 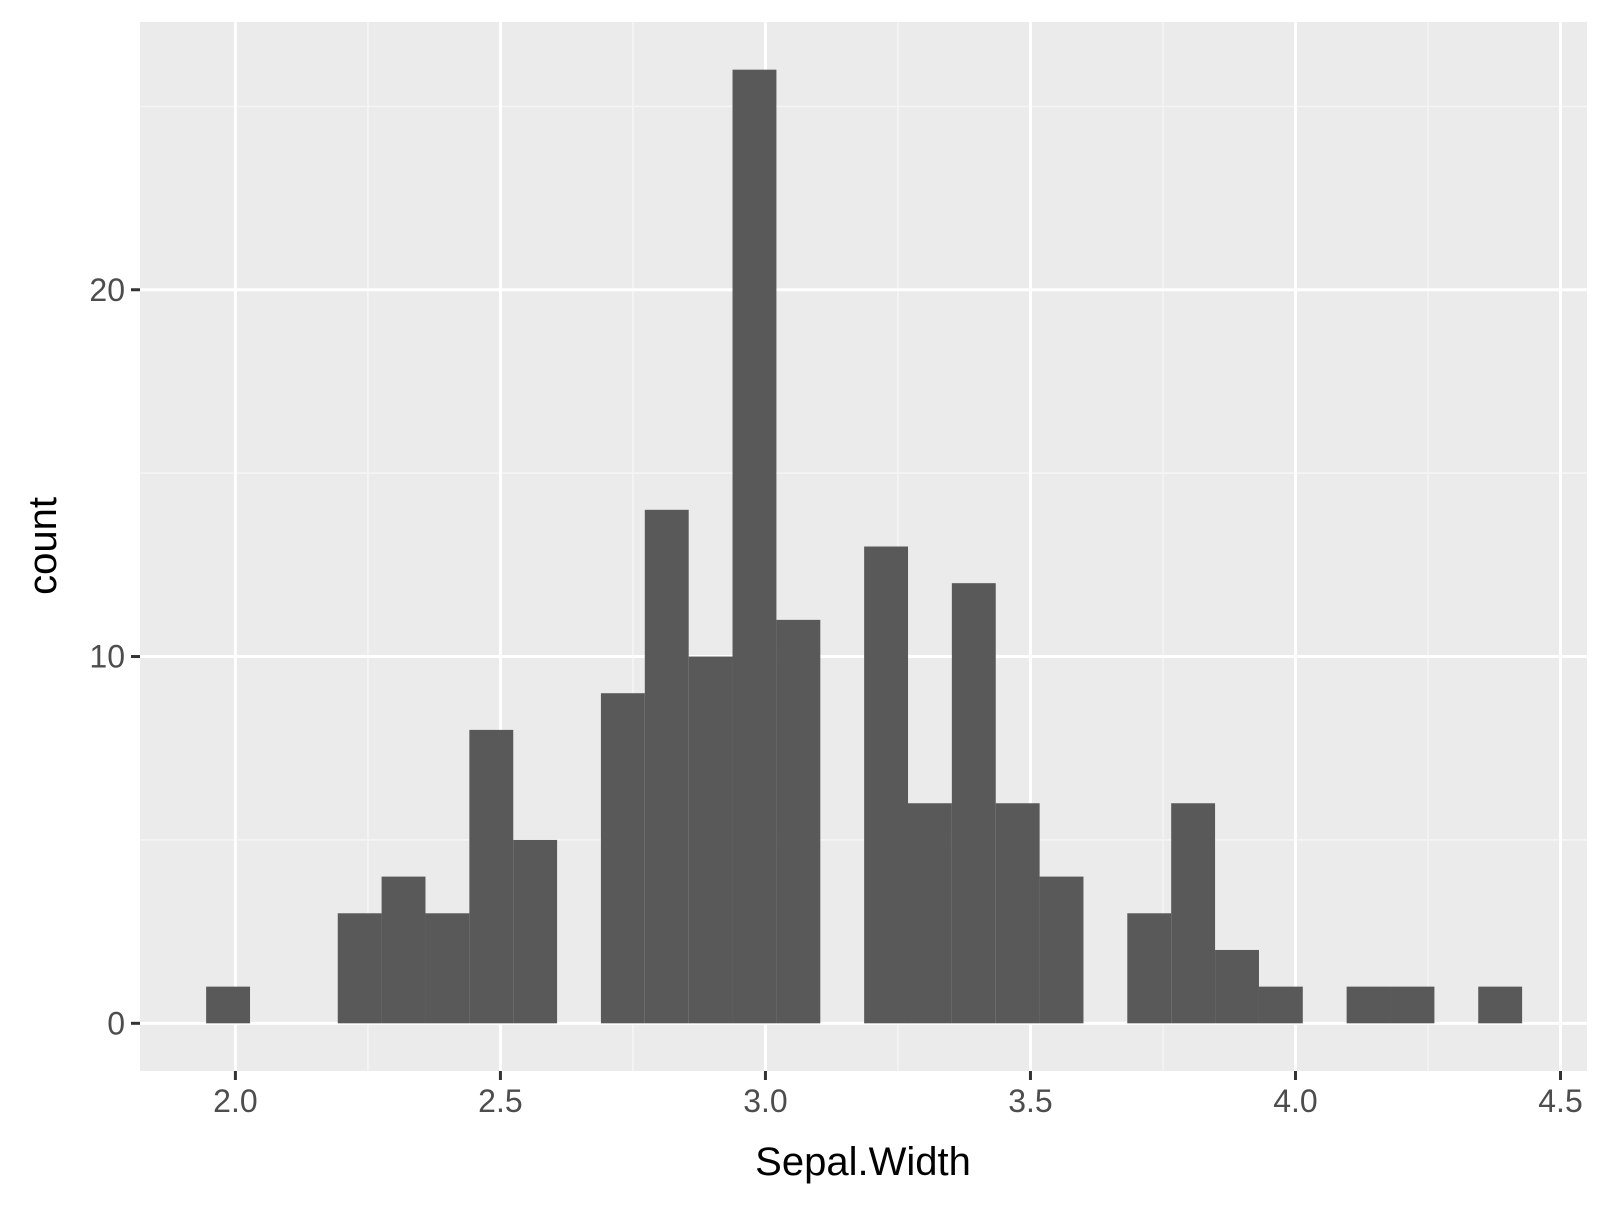 What do you see at coordinates (43, 546) in the screenshot?
I see `y-axis-title: count` at bounding box center [43, 546].